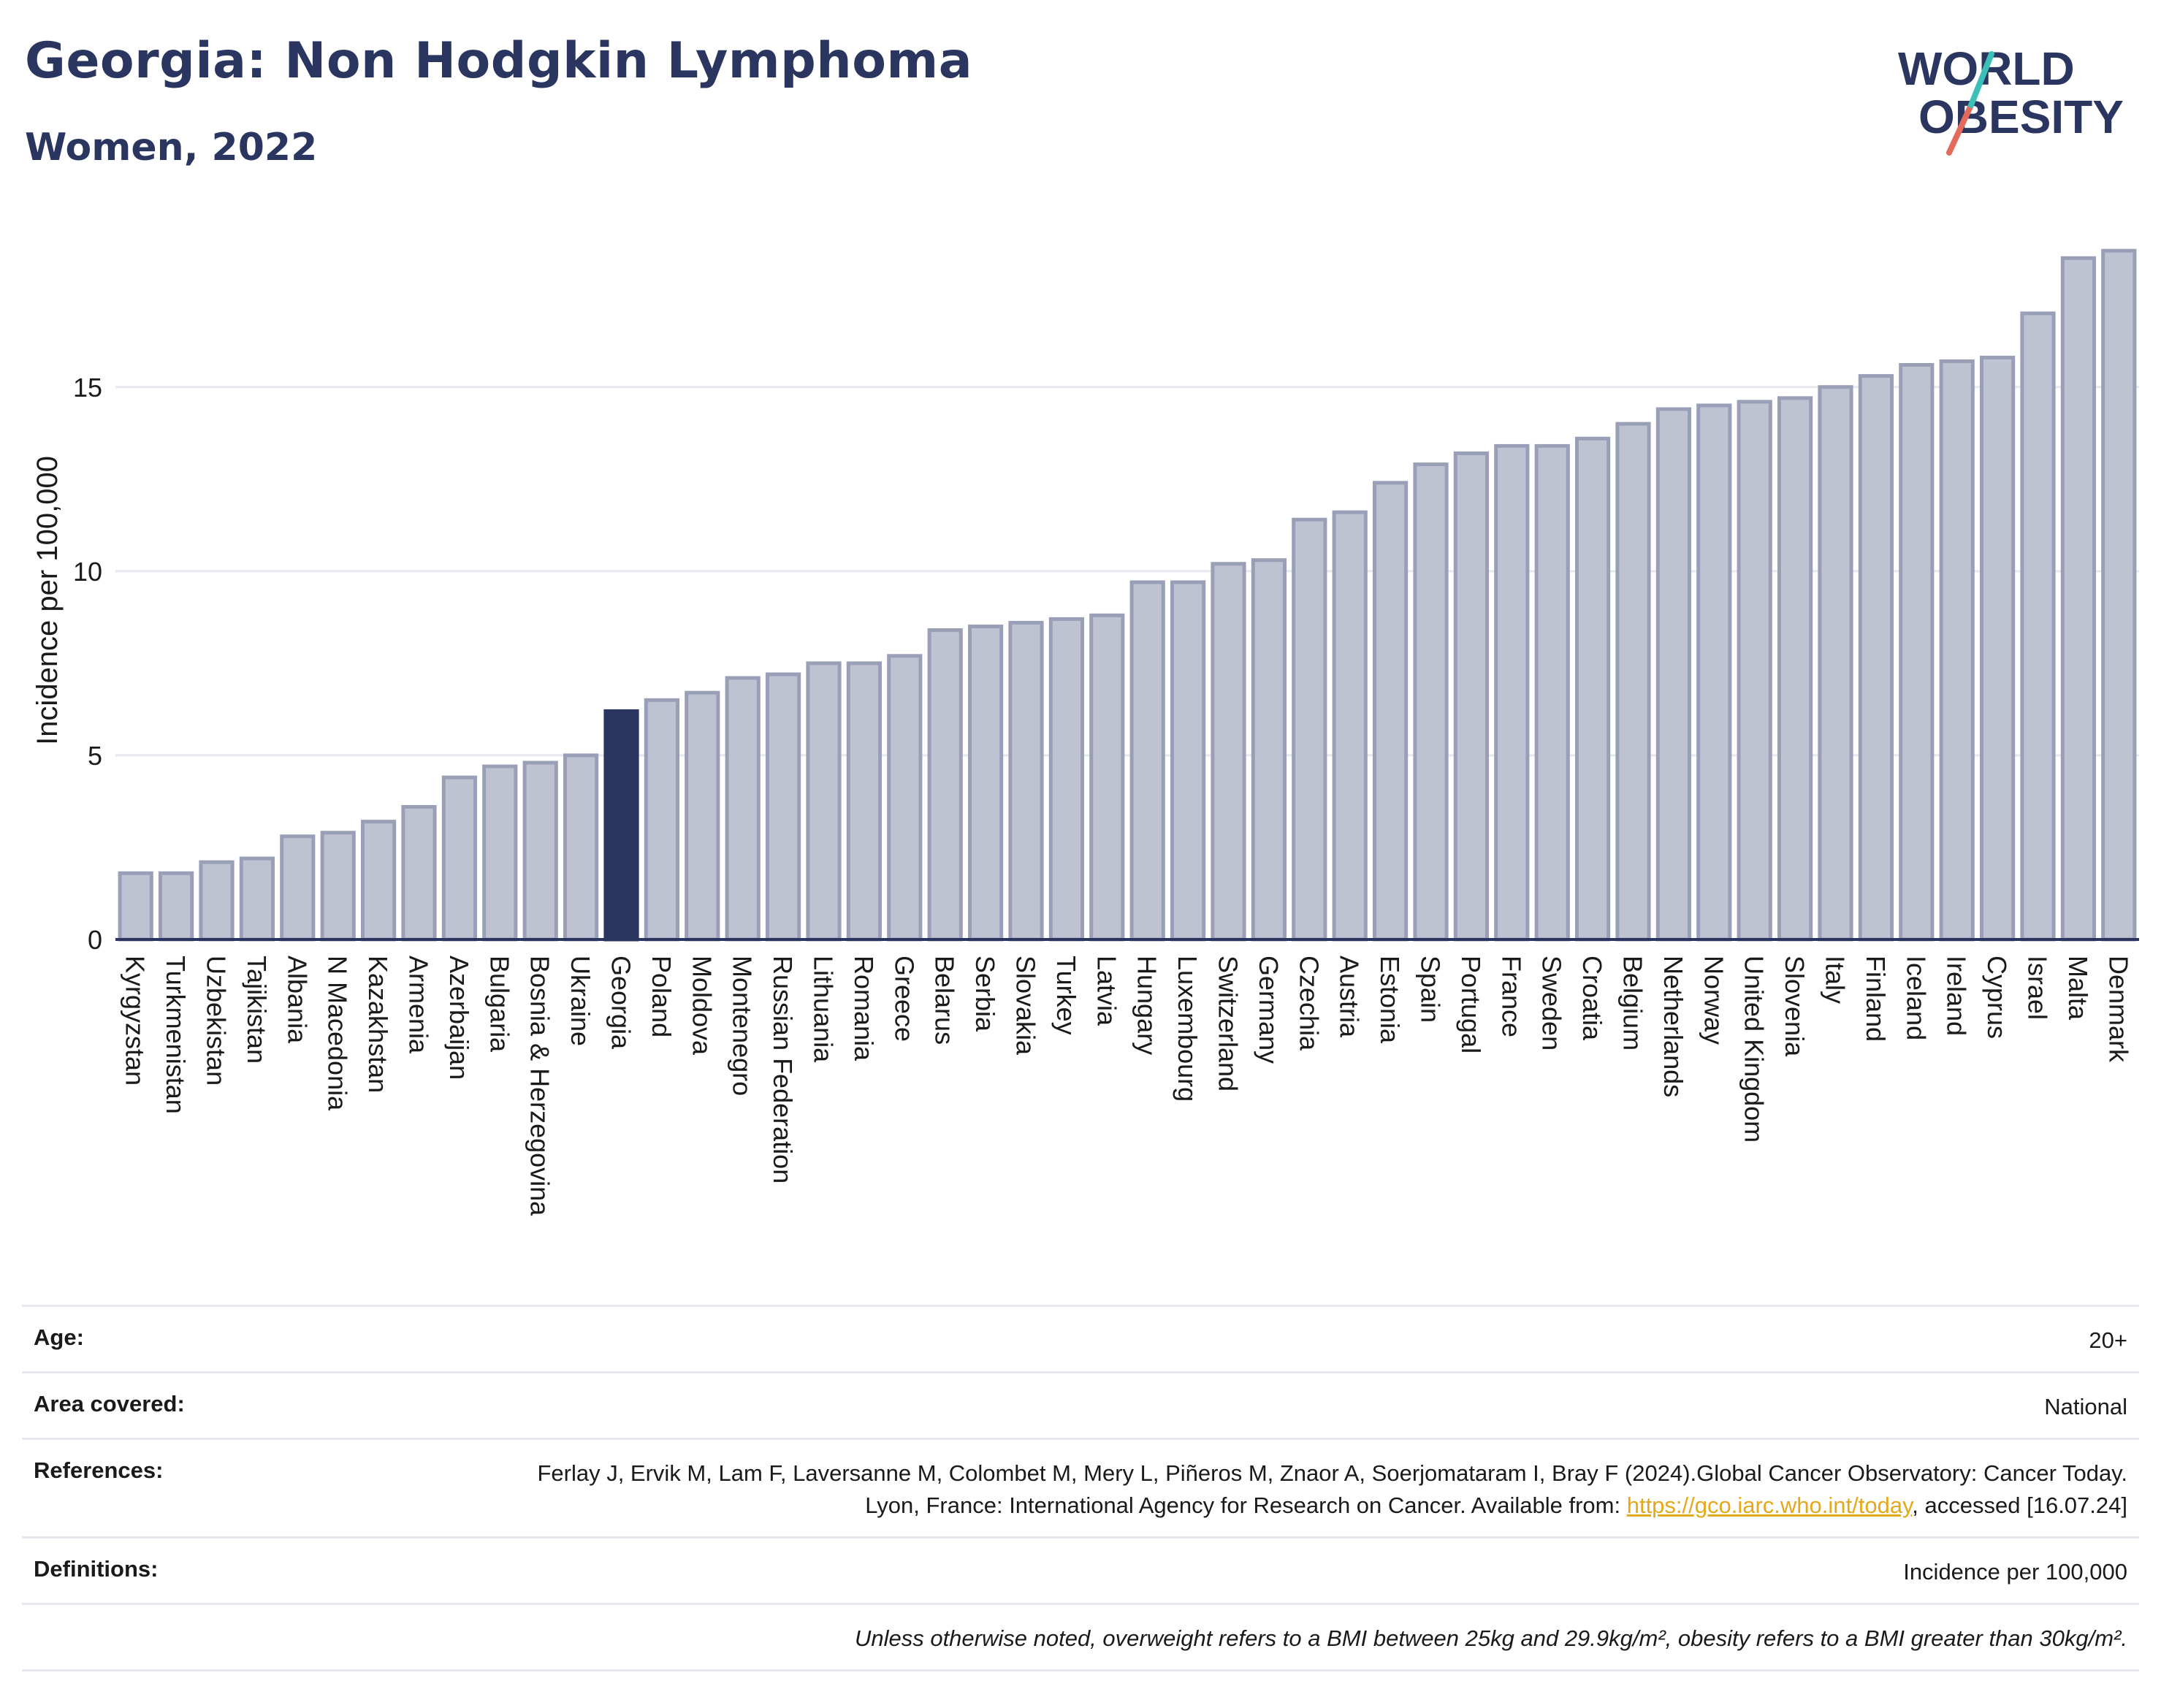 The image size is (2161, 1708). Describe the element at coordinates (1188, 1029) in the screenshot. I see `x-tick-label: Luxembourg` at that location.